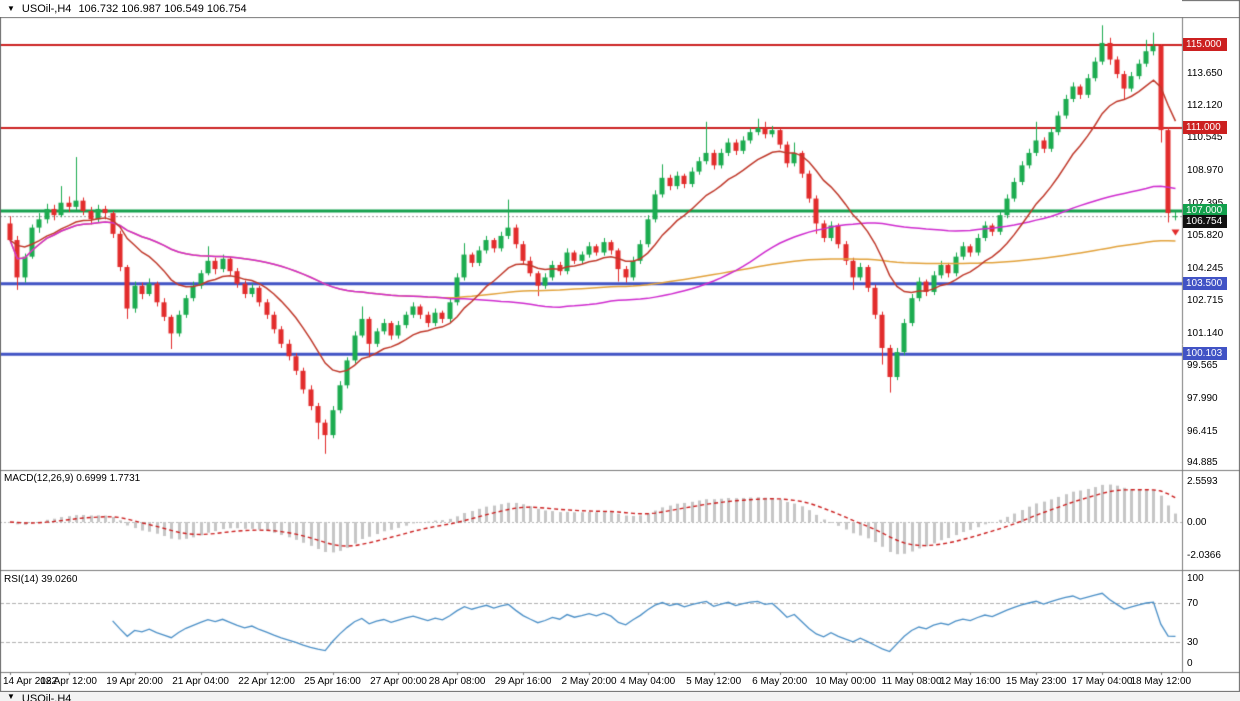 Image resolution: width=1240 pixels, height=701 pixels. Describe the element at coordinates (46, 8) in the screenshot. I see `chart-symbol-timeframe: USOil-,H4` at that location.